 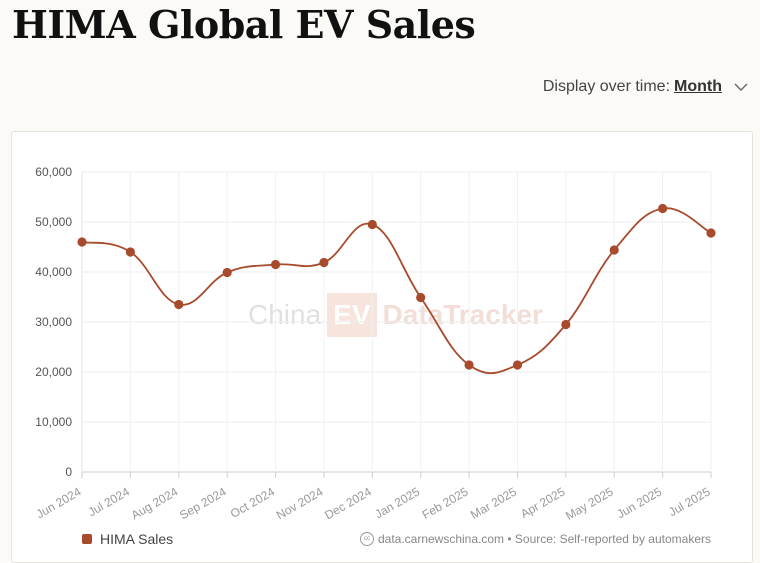 What do you see at coordinates (53, 272) in the screenshot?
I see `y-tick-label: 40,000` at bounding box center [53, 272].